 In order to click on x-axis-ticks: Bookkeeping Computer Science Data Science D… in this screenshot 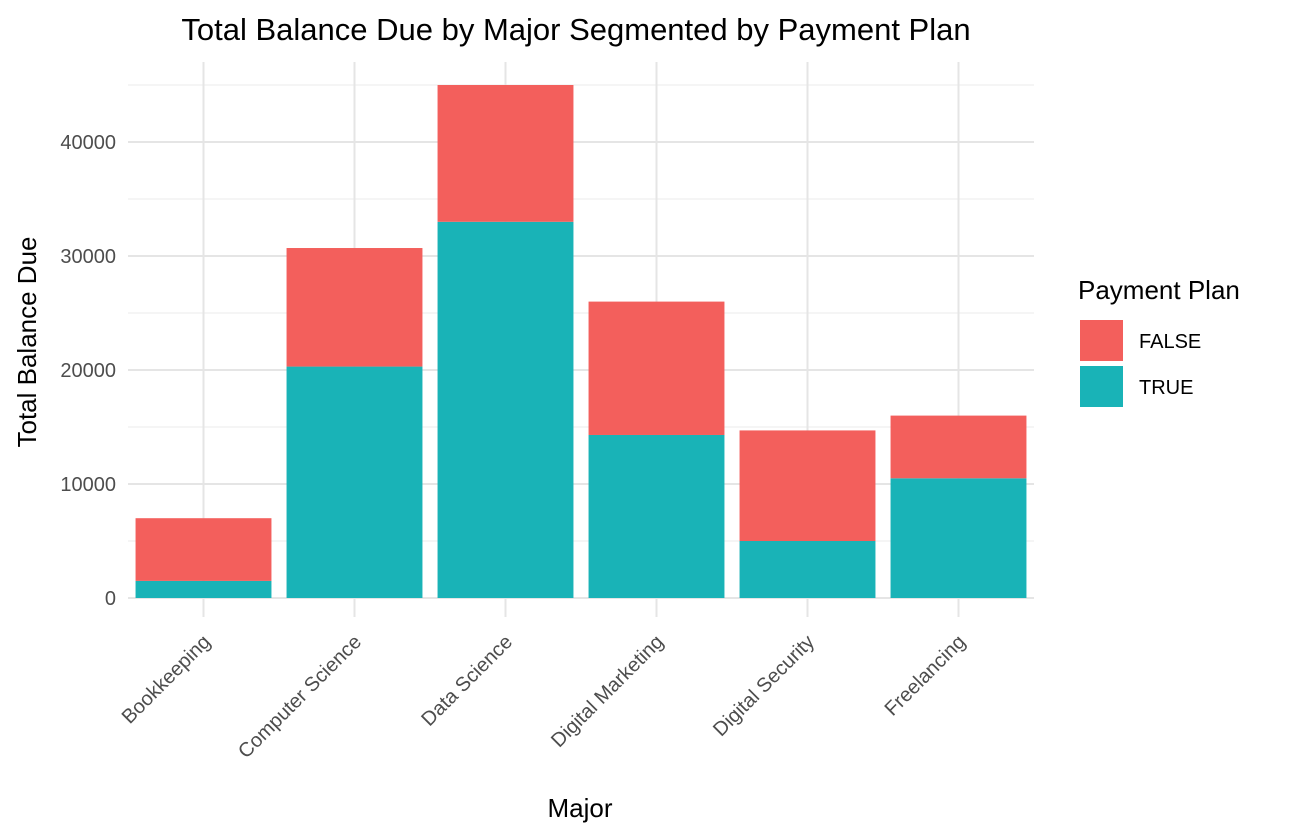, I will do `click(544, 697)`.